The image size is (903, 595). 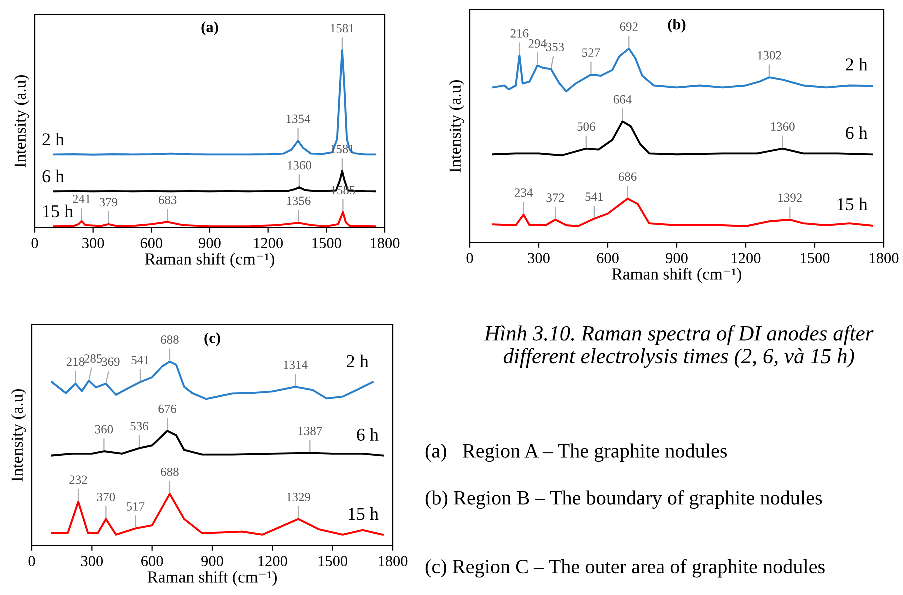 I want to click on annotation: 369, so click(x=111, y=362).